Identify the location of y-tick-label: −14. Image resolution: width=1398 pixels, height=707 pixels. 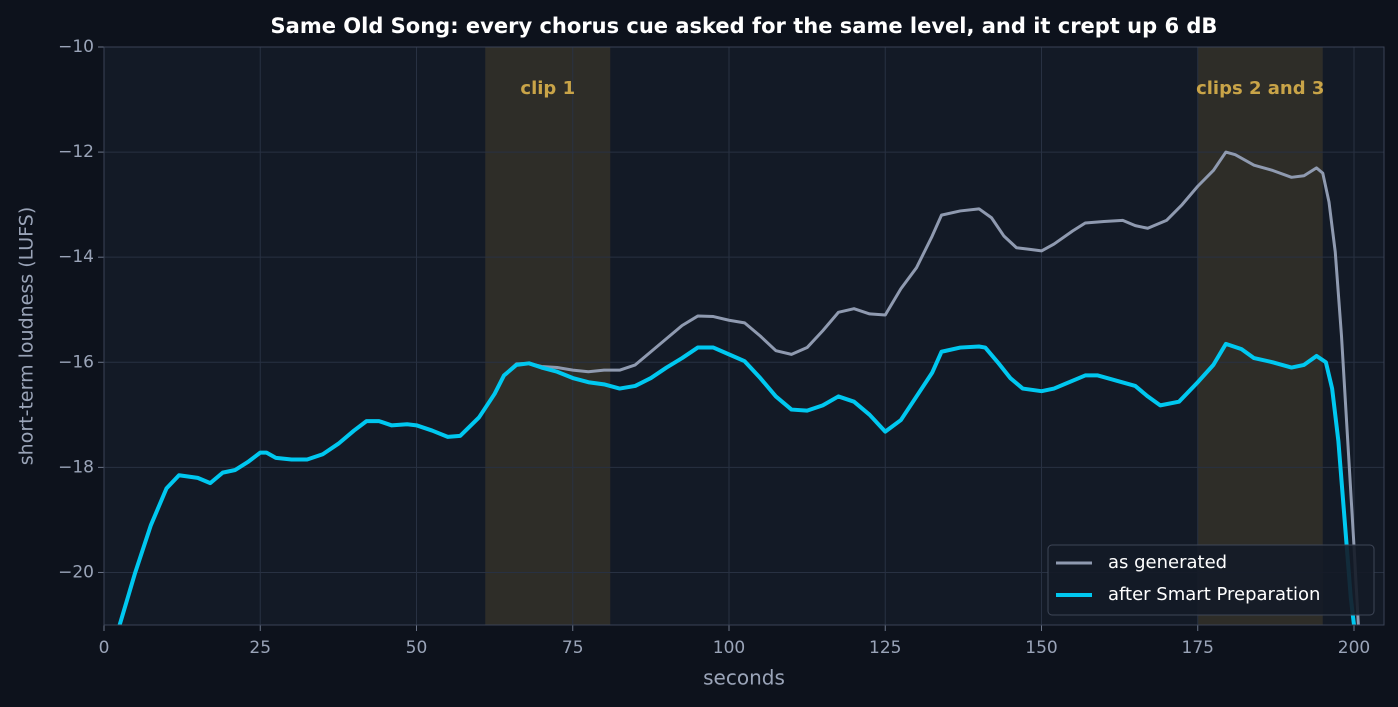
(76, 257).